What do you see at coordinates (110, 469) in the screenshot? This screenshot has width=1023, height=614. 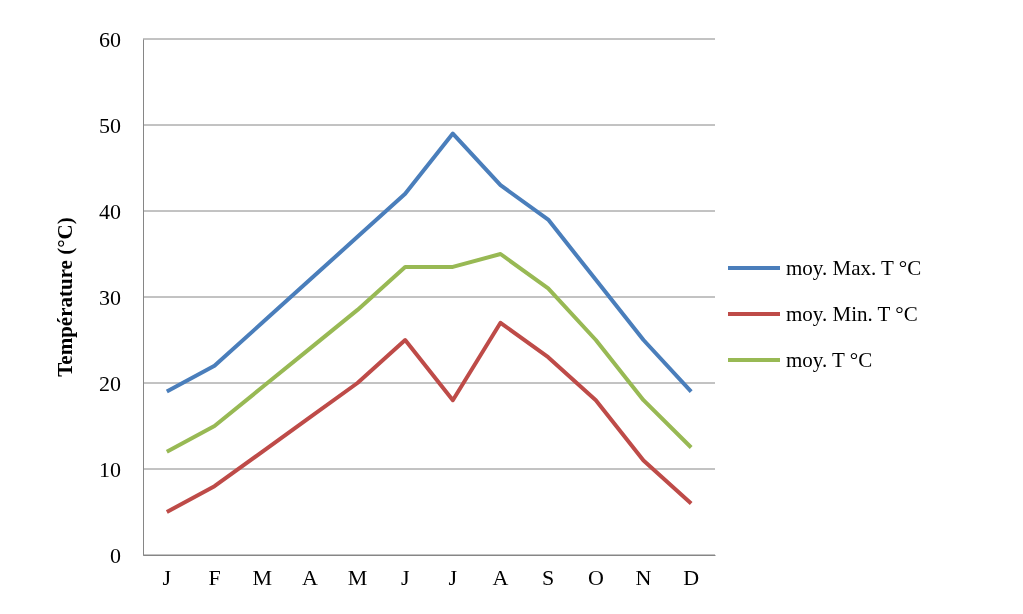 I see `y-tick-label: 10` at bounding box center [110, 469].